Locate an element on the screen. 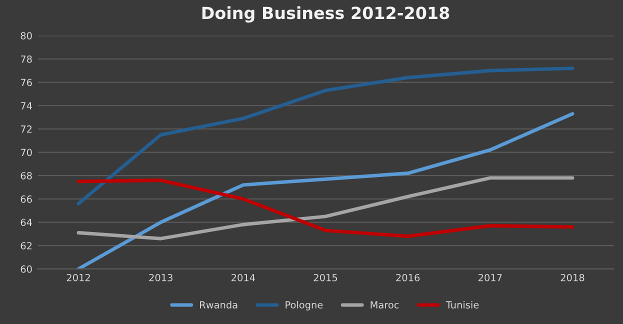 This screenshot has width=623, height=324. y-tick-label: 78 is located at coordinates (26, 59).